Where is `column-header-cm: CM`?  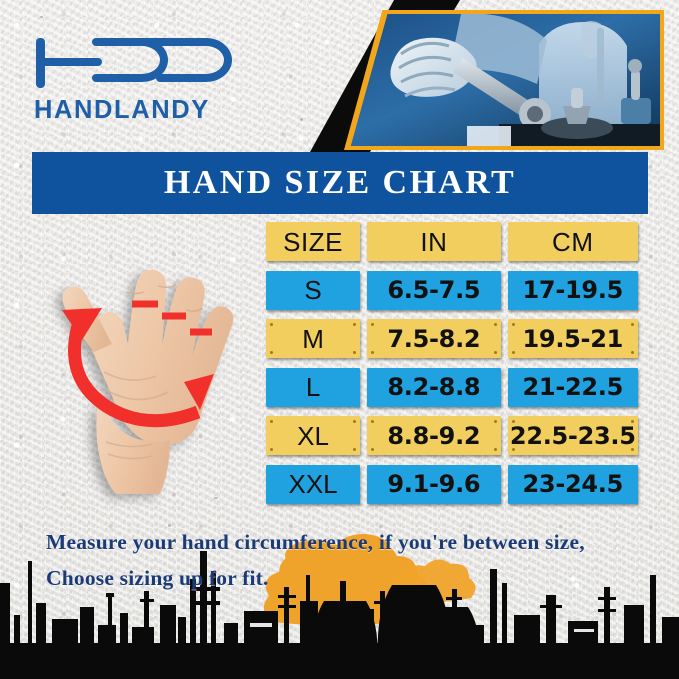
column-header-cm: CM is located at coordinates (572, 241).